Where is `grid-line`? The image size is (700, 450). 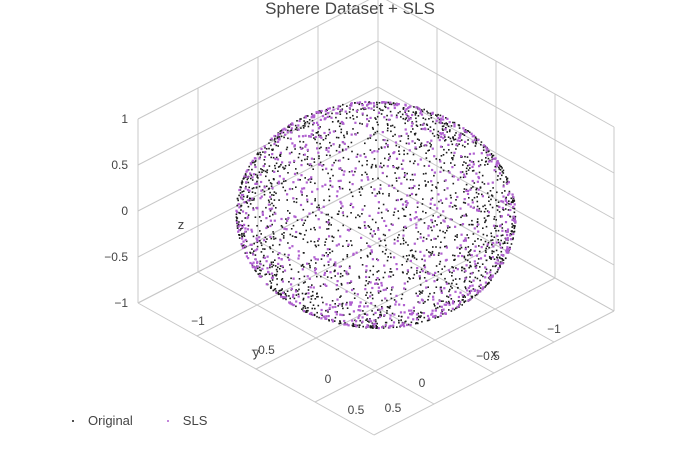 grid-line is located at coordinates (316, 338).